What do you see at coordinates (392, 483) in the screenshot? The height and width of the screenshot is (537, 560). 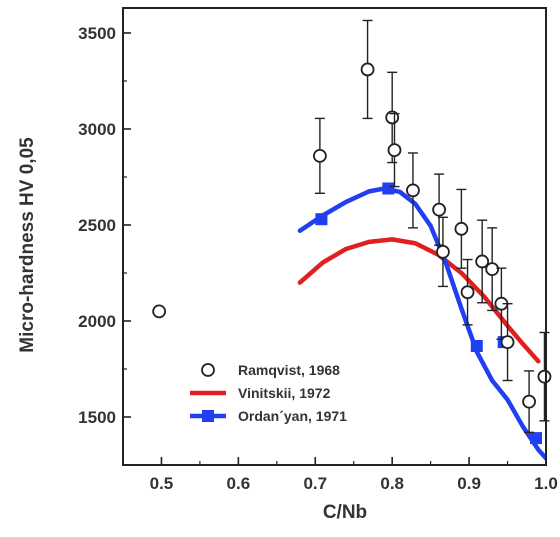 I see `x-tick-label: 0.8` at bounding box center [392, 483].